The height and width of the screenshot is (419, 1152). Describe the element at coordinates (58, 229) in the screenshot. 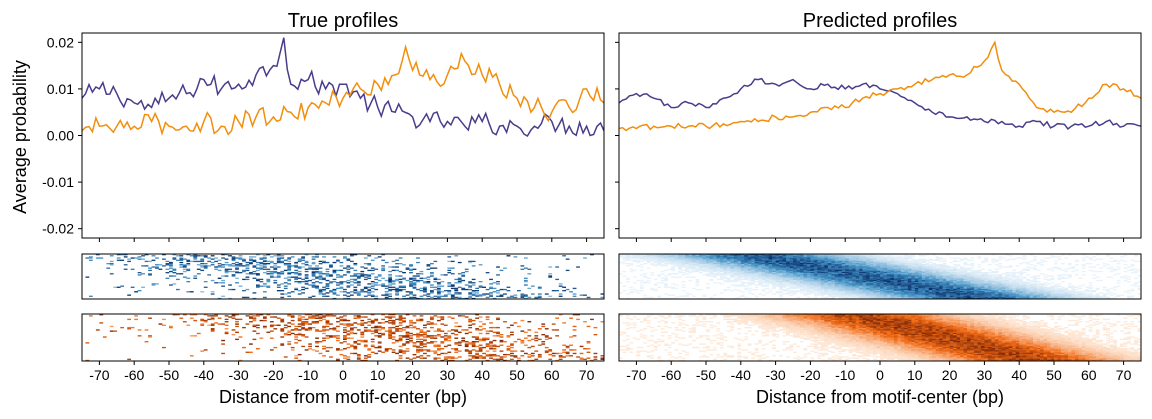

I see `y-tick-label: -0.02` at that location.